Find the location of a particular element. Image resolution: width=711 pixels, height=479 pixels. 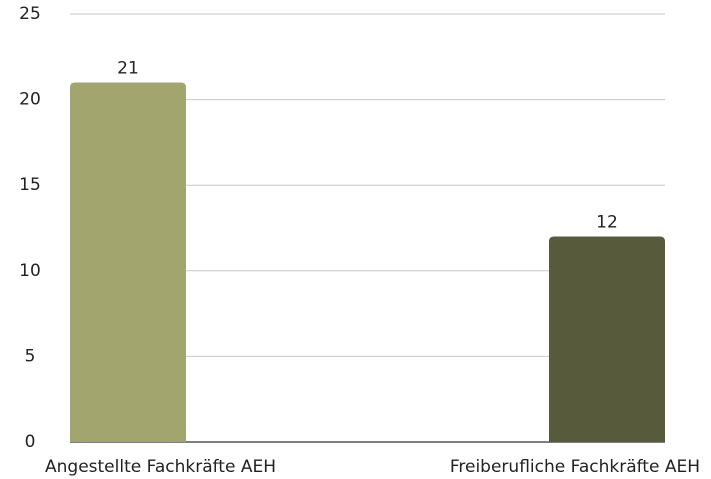

y-tick-label: 25 is located at coordinates (30, 14).